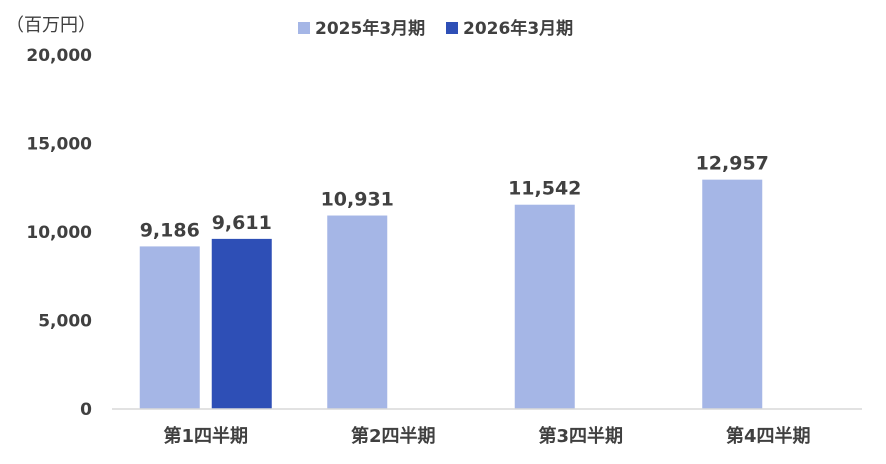 The image size is (886, 464). What do you see at coordinates (732, 164) in the screenshot?
I see `data-label: 12,957` at bounding box center [732, 164].